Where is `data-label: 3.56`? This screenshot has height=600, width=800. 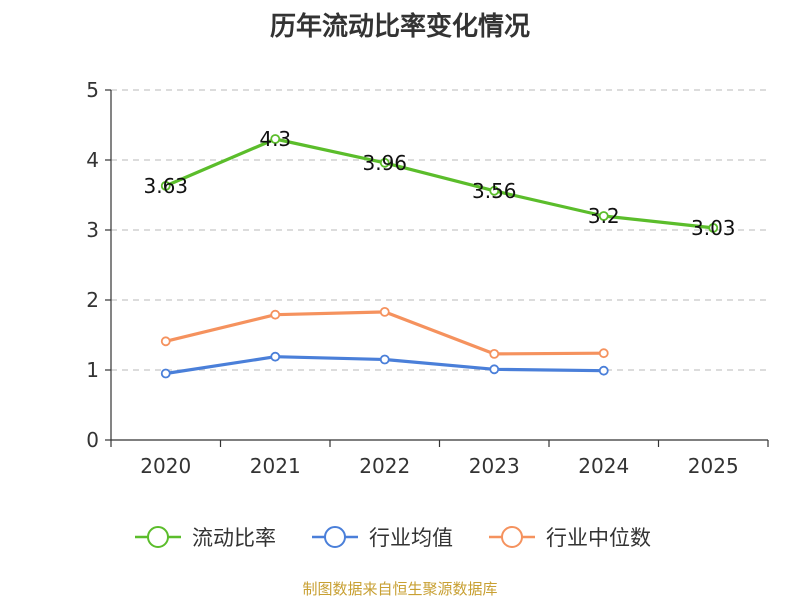 data-label: 3.56 is located at coordinates (494, 191).